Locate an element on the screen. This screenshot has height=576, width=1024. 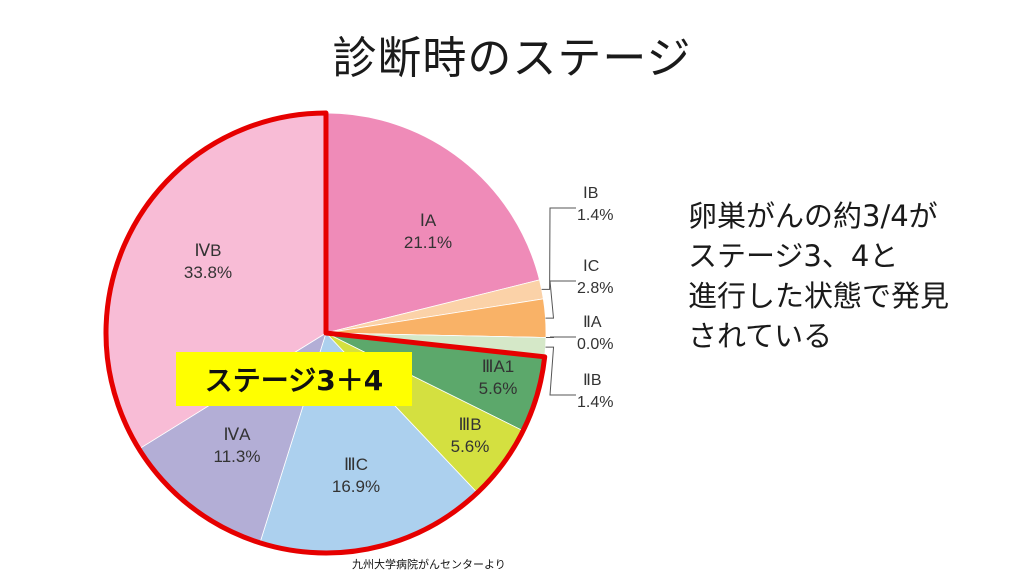
annotation-line: 進行した状態で発見 is located at coordinates (819, 296).